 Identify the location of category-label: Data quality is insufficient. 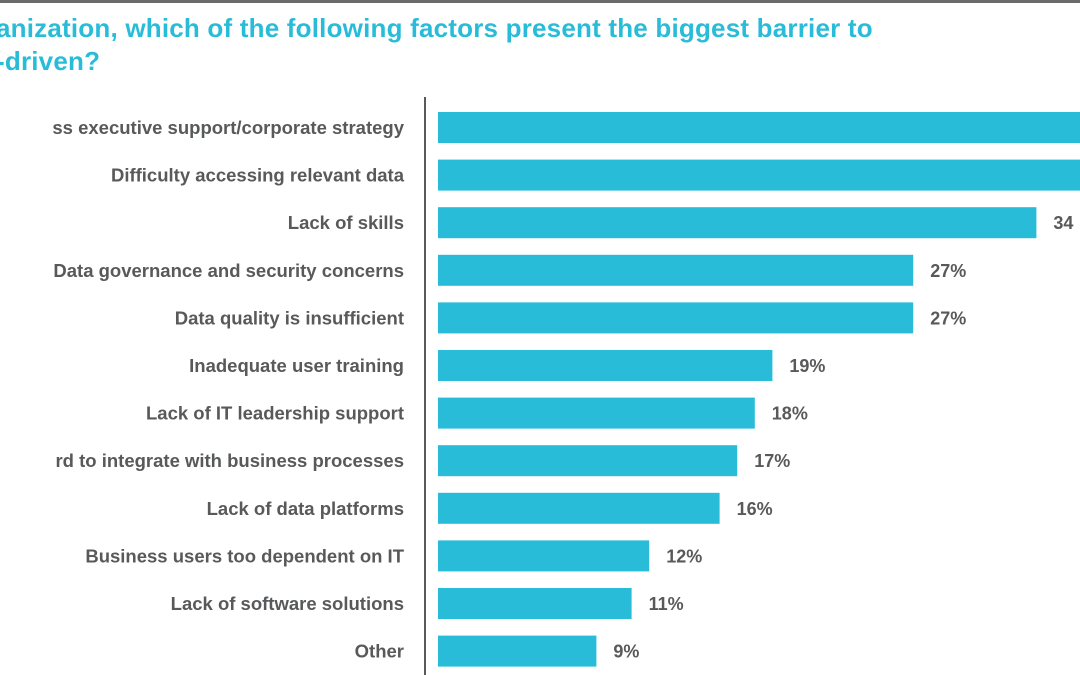
(289, 317).